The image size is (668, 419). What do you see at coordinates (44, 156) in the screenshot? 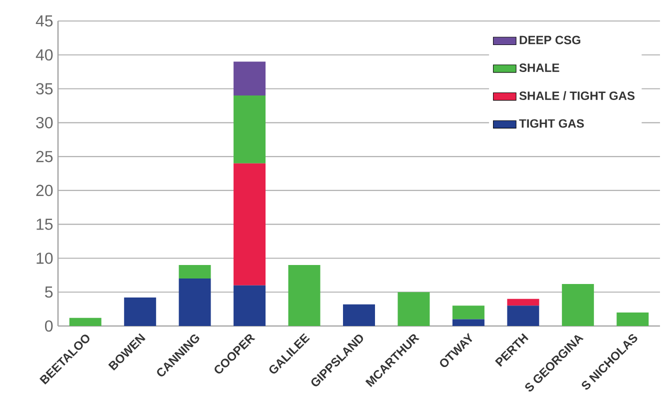
I see `y-tick-label: 25` at bounding box center [44, 156].